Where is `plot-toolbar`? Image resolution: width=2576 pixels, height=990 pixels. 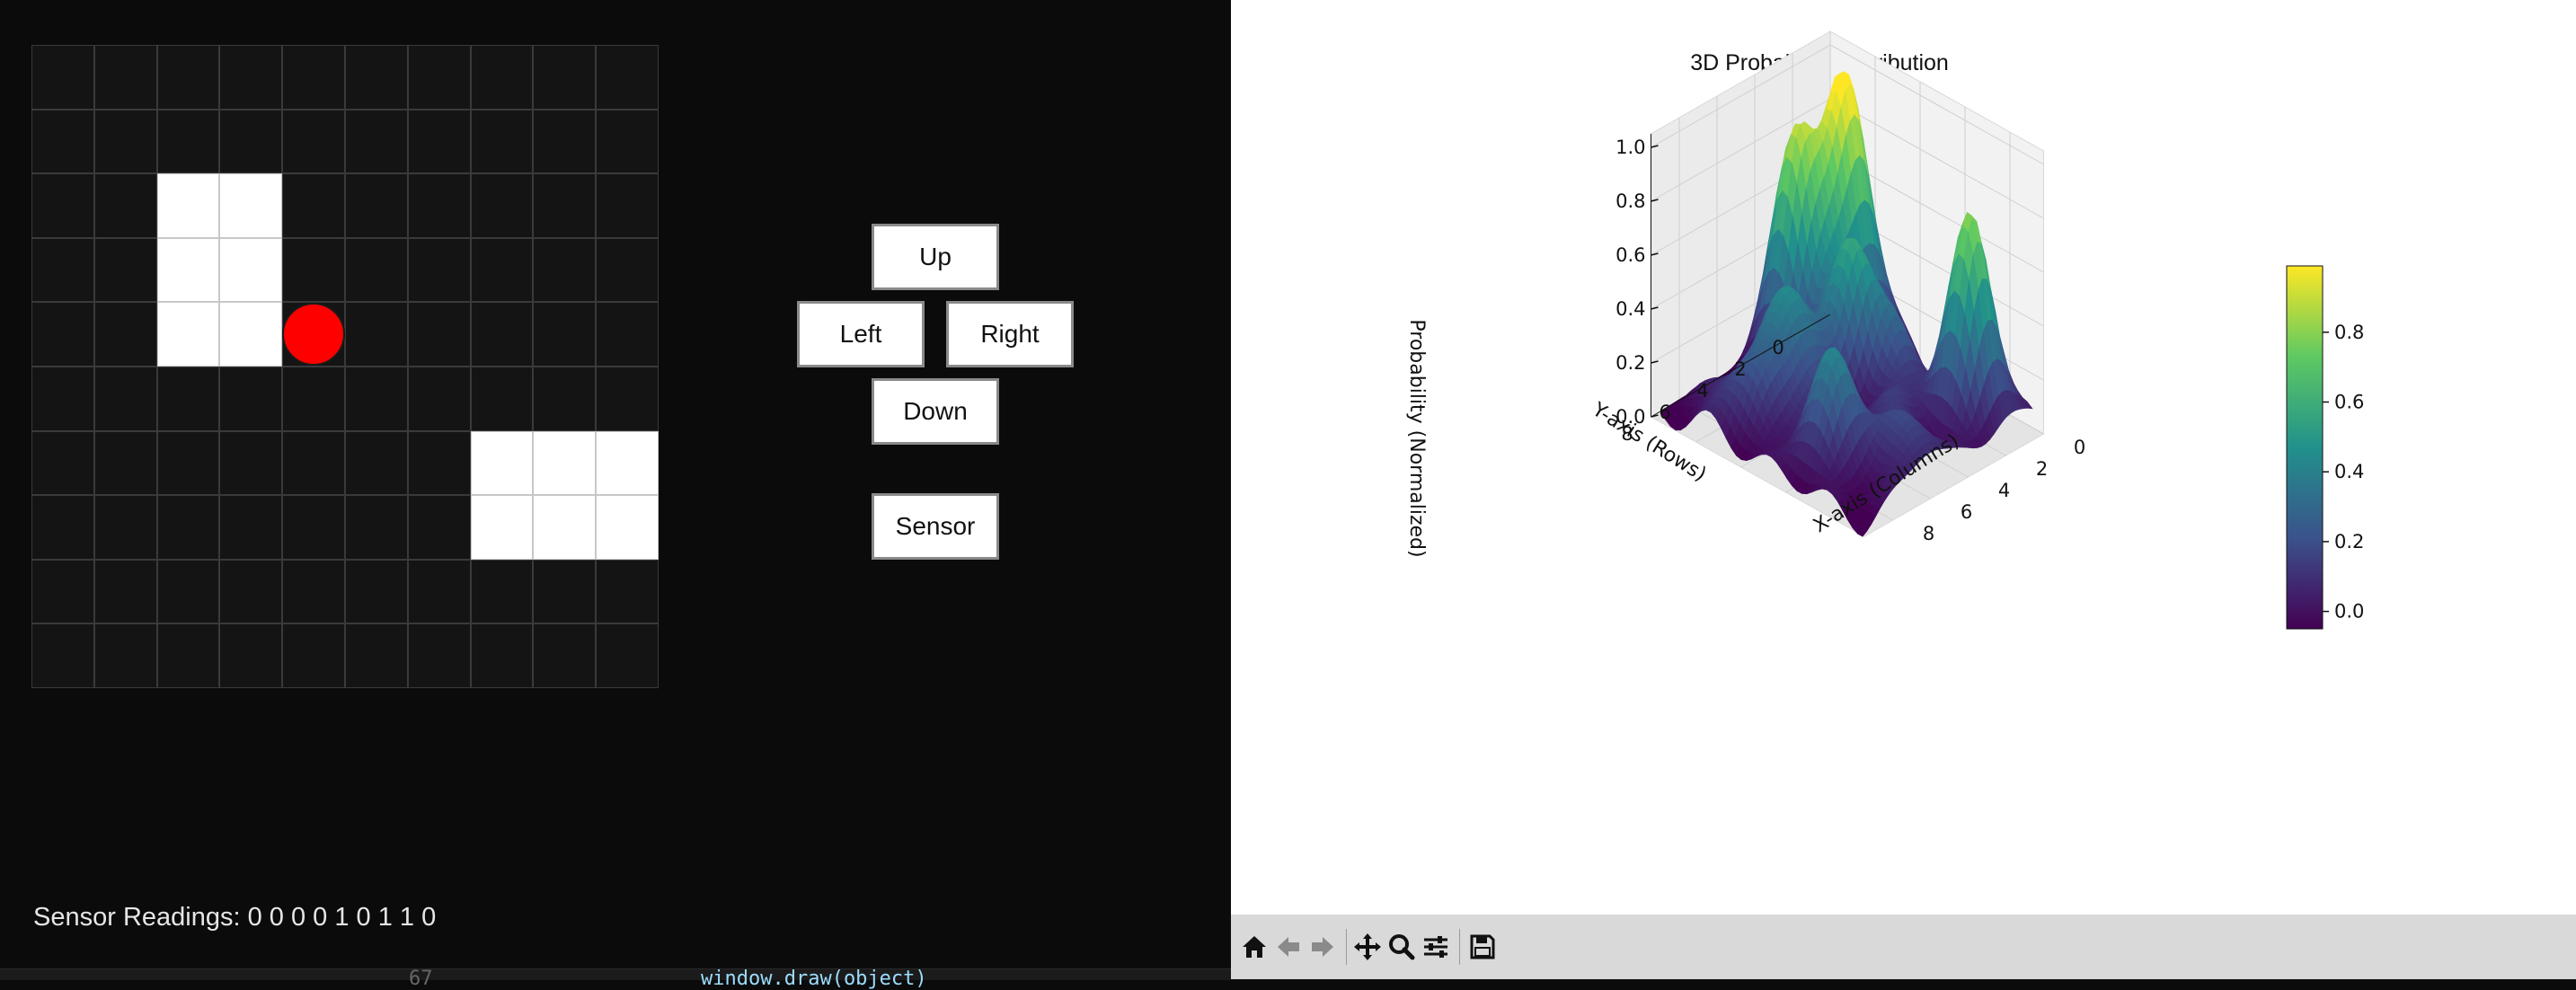 plot-toolbar is located at coordinates (1903, 947).